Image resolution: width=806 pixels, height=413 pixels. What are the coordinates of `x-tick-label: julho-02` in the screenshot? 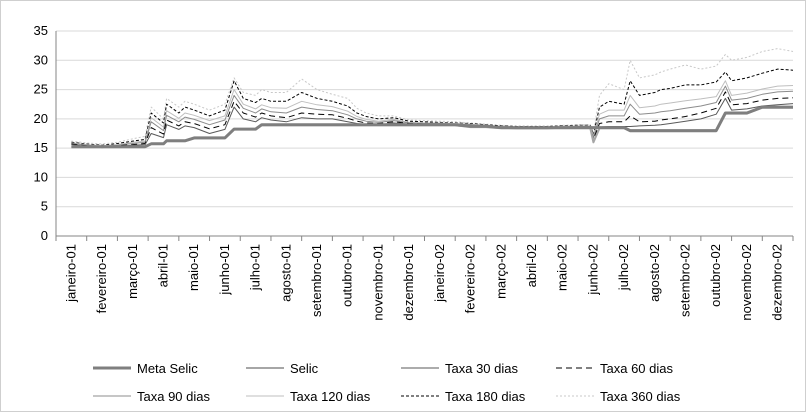 It's located at (623, 267).